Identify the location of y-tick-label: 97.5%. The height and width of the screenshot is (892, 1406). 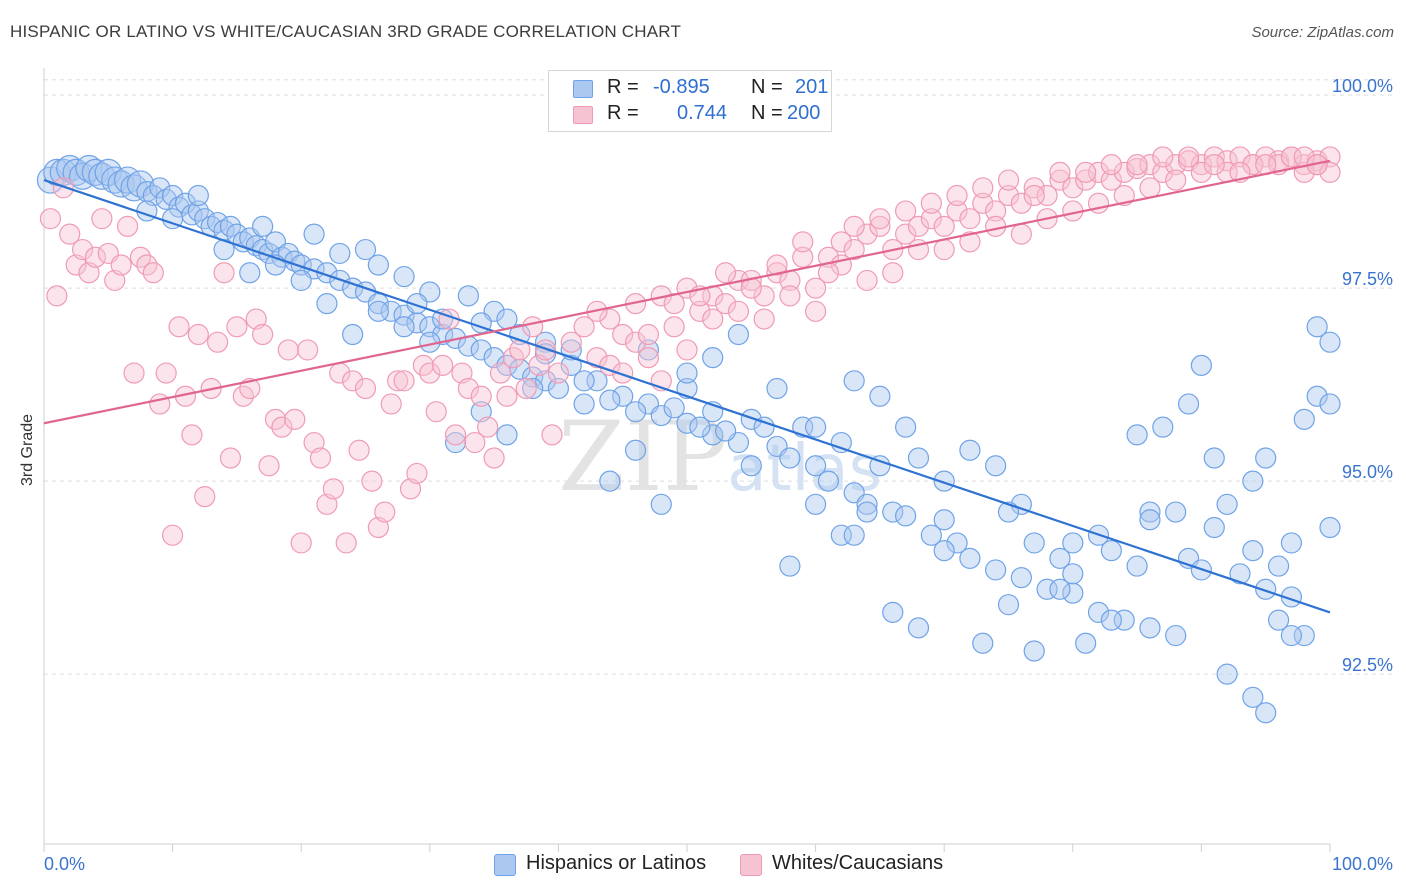
(1367, 279).